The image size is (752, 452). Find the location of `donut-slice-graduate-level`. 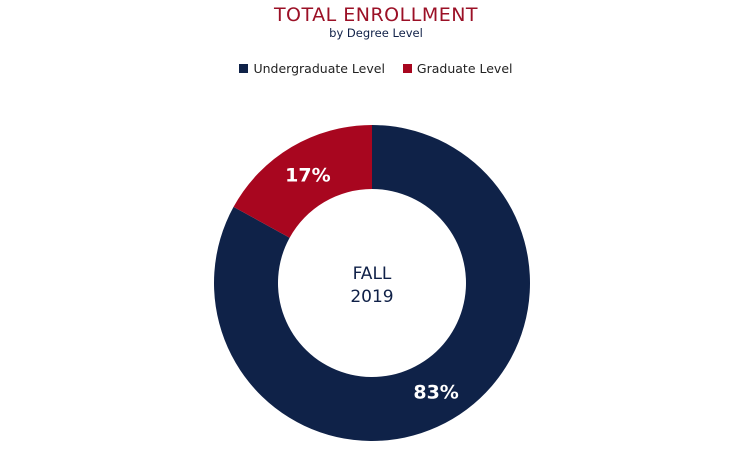

donut-slice-graduate-level is located at coordinates (302, 181).